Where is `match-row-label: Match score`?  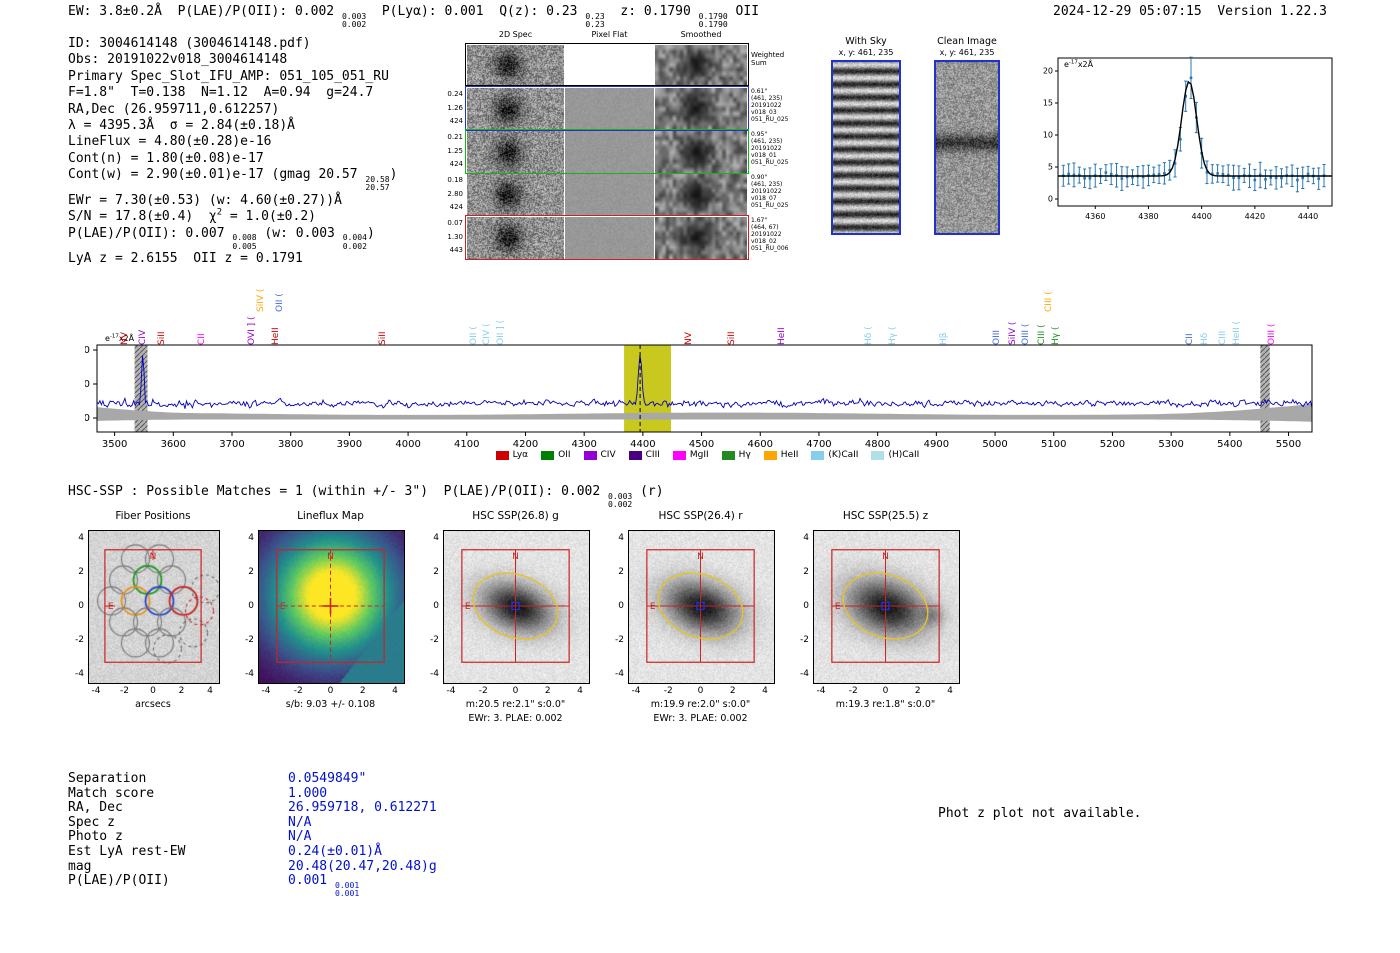
match-row-label: Match score is located at coordinates (111, 793).